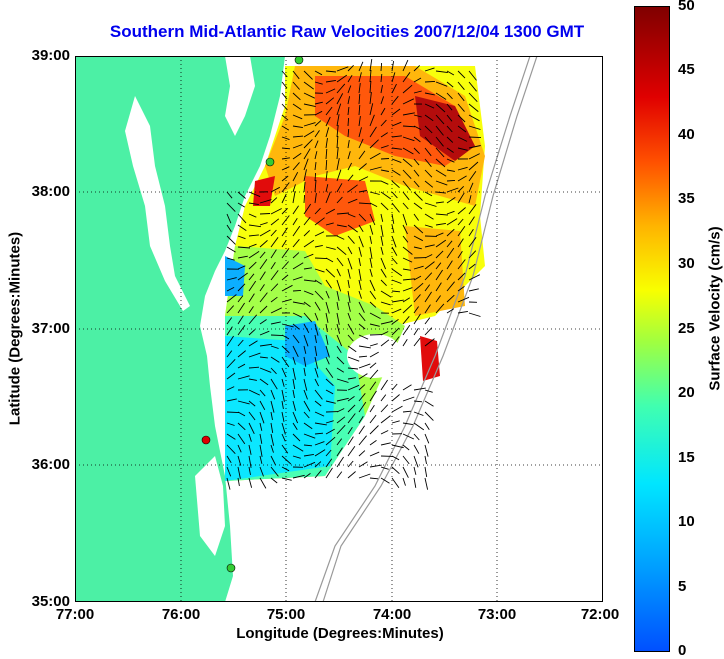  Describe the element at coordinates (50, 191) in the screenshot. I see `y-tick-label: 38:00` at that location.